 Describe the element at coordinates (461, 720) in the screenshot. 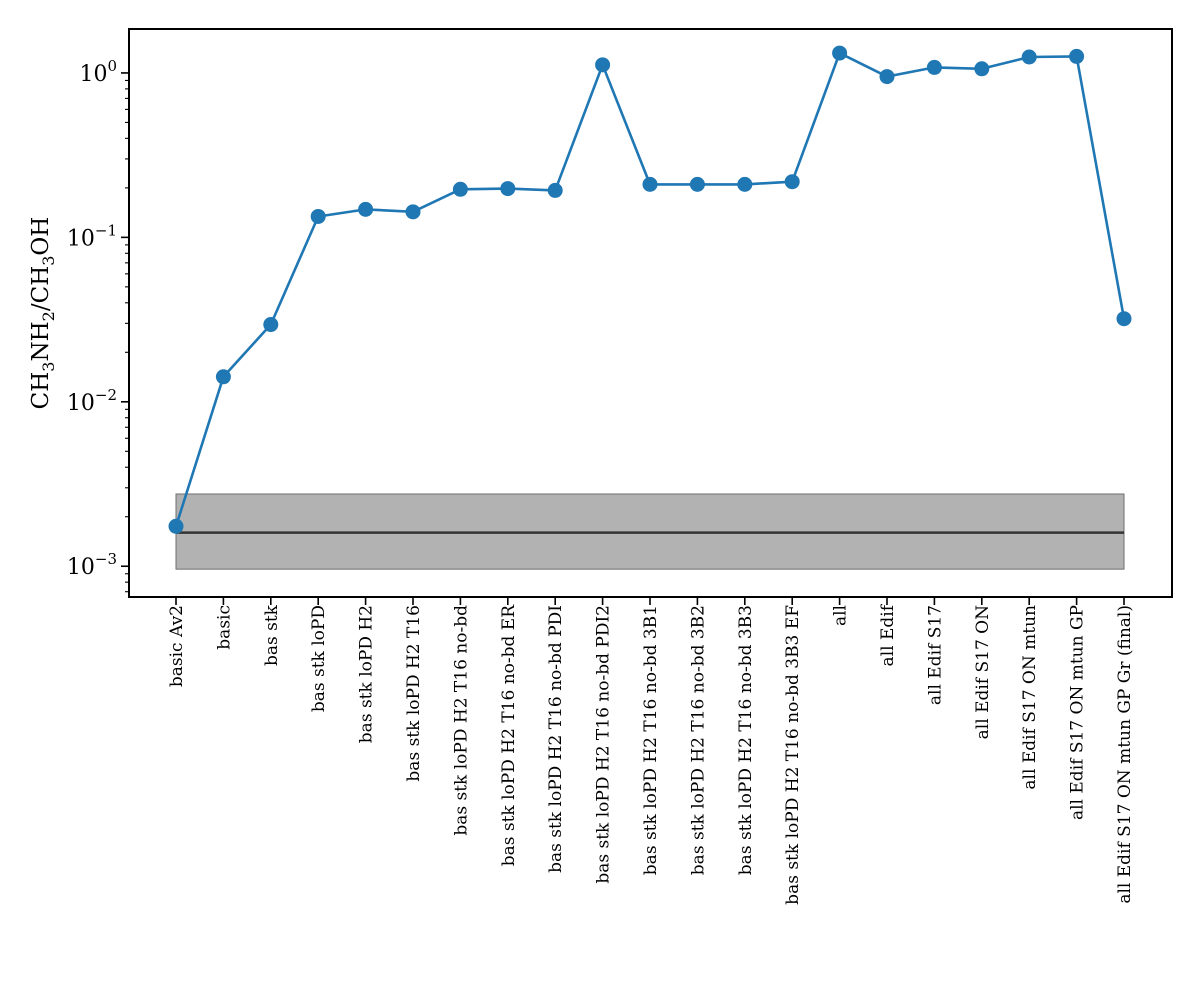

I see `x-tick-label: bas stk loPD H2 T16 no-bd` at that location.